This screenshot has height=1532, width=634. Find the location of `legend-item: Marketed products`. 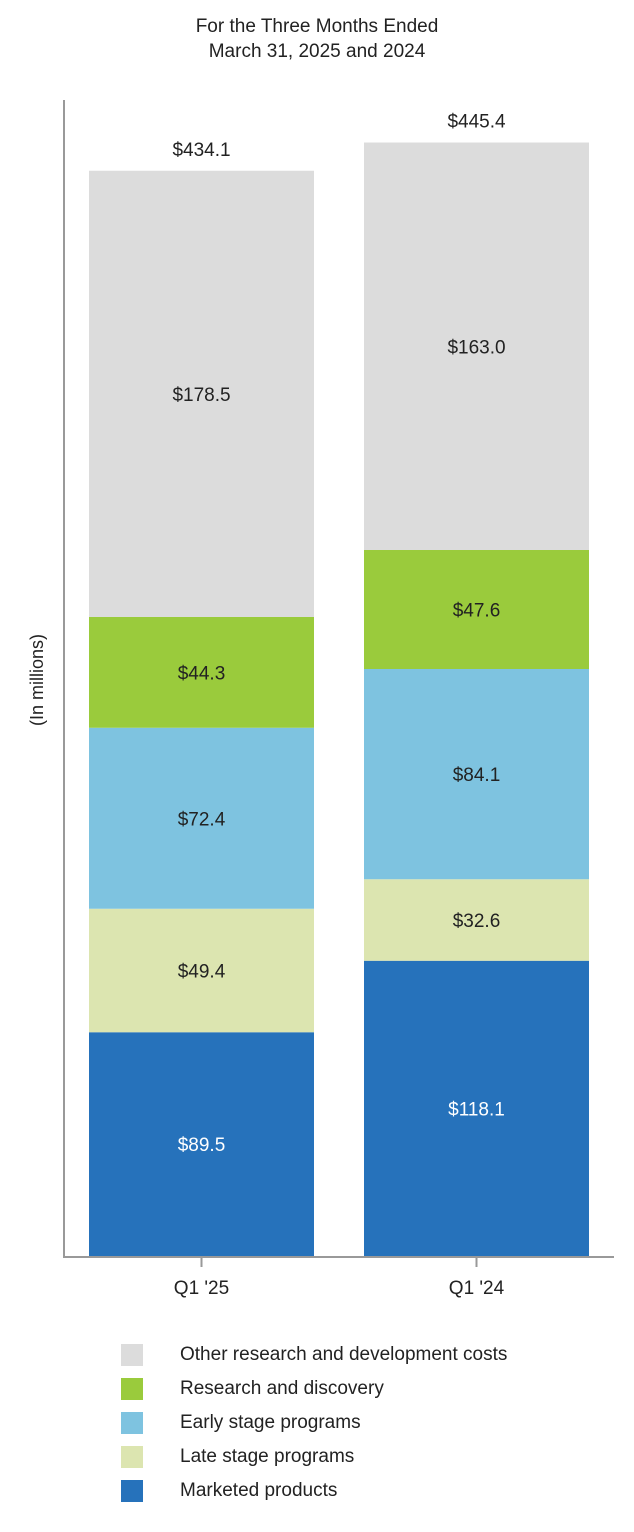

legend-item: Marketed products is located at coordinates (229, 1491).